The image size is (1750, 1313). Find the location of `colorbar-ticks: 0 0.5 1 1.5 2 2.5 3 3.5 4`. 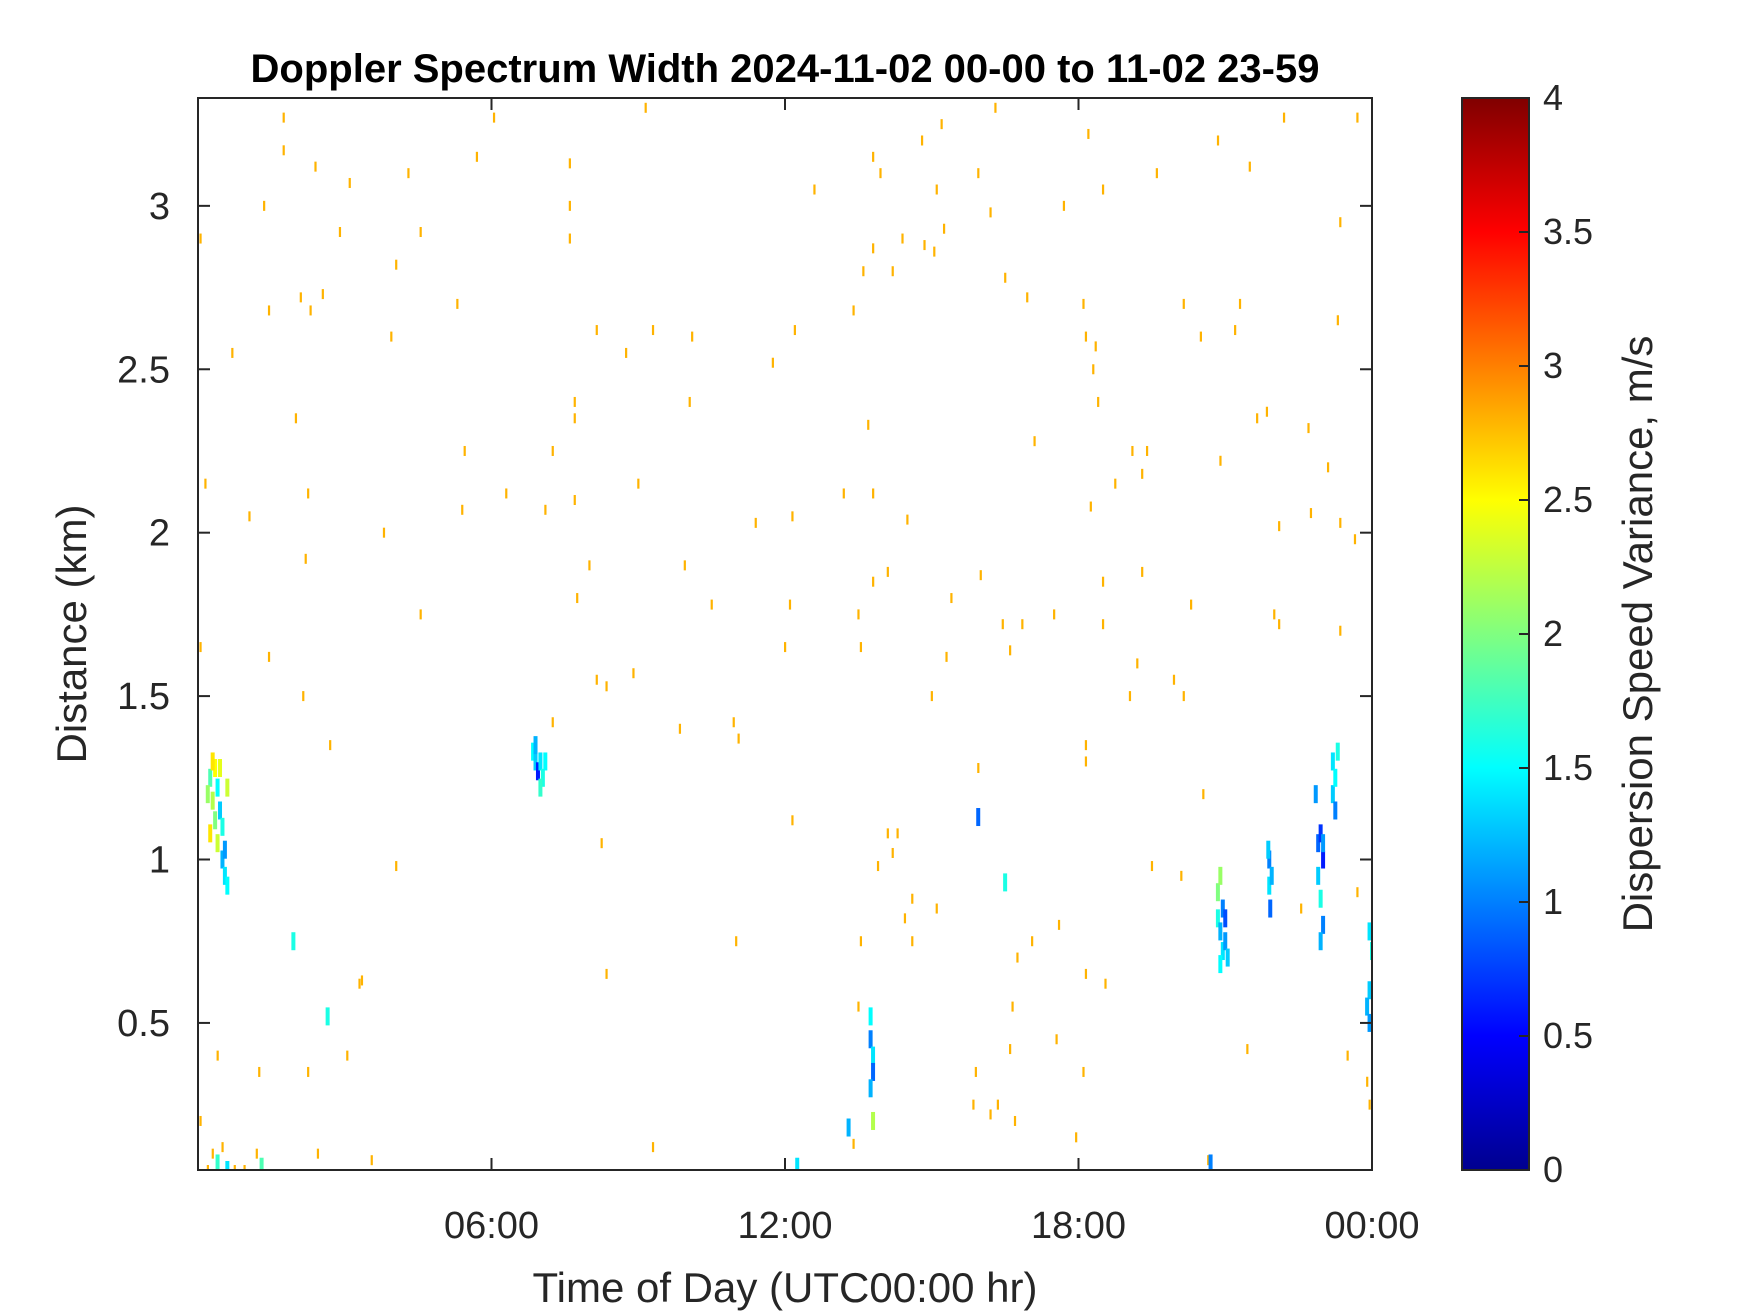

colorbar-ticks: 0 0.5 1 1.5 2 2.5 3 3.5 4 is located at coordinates (1556, 633).